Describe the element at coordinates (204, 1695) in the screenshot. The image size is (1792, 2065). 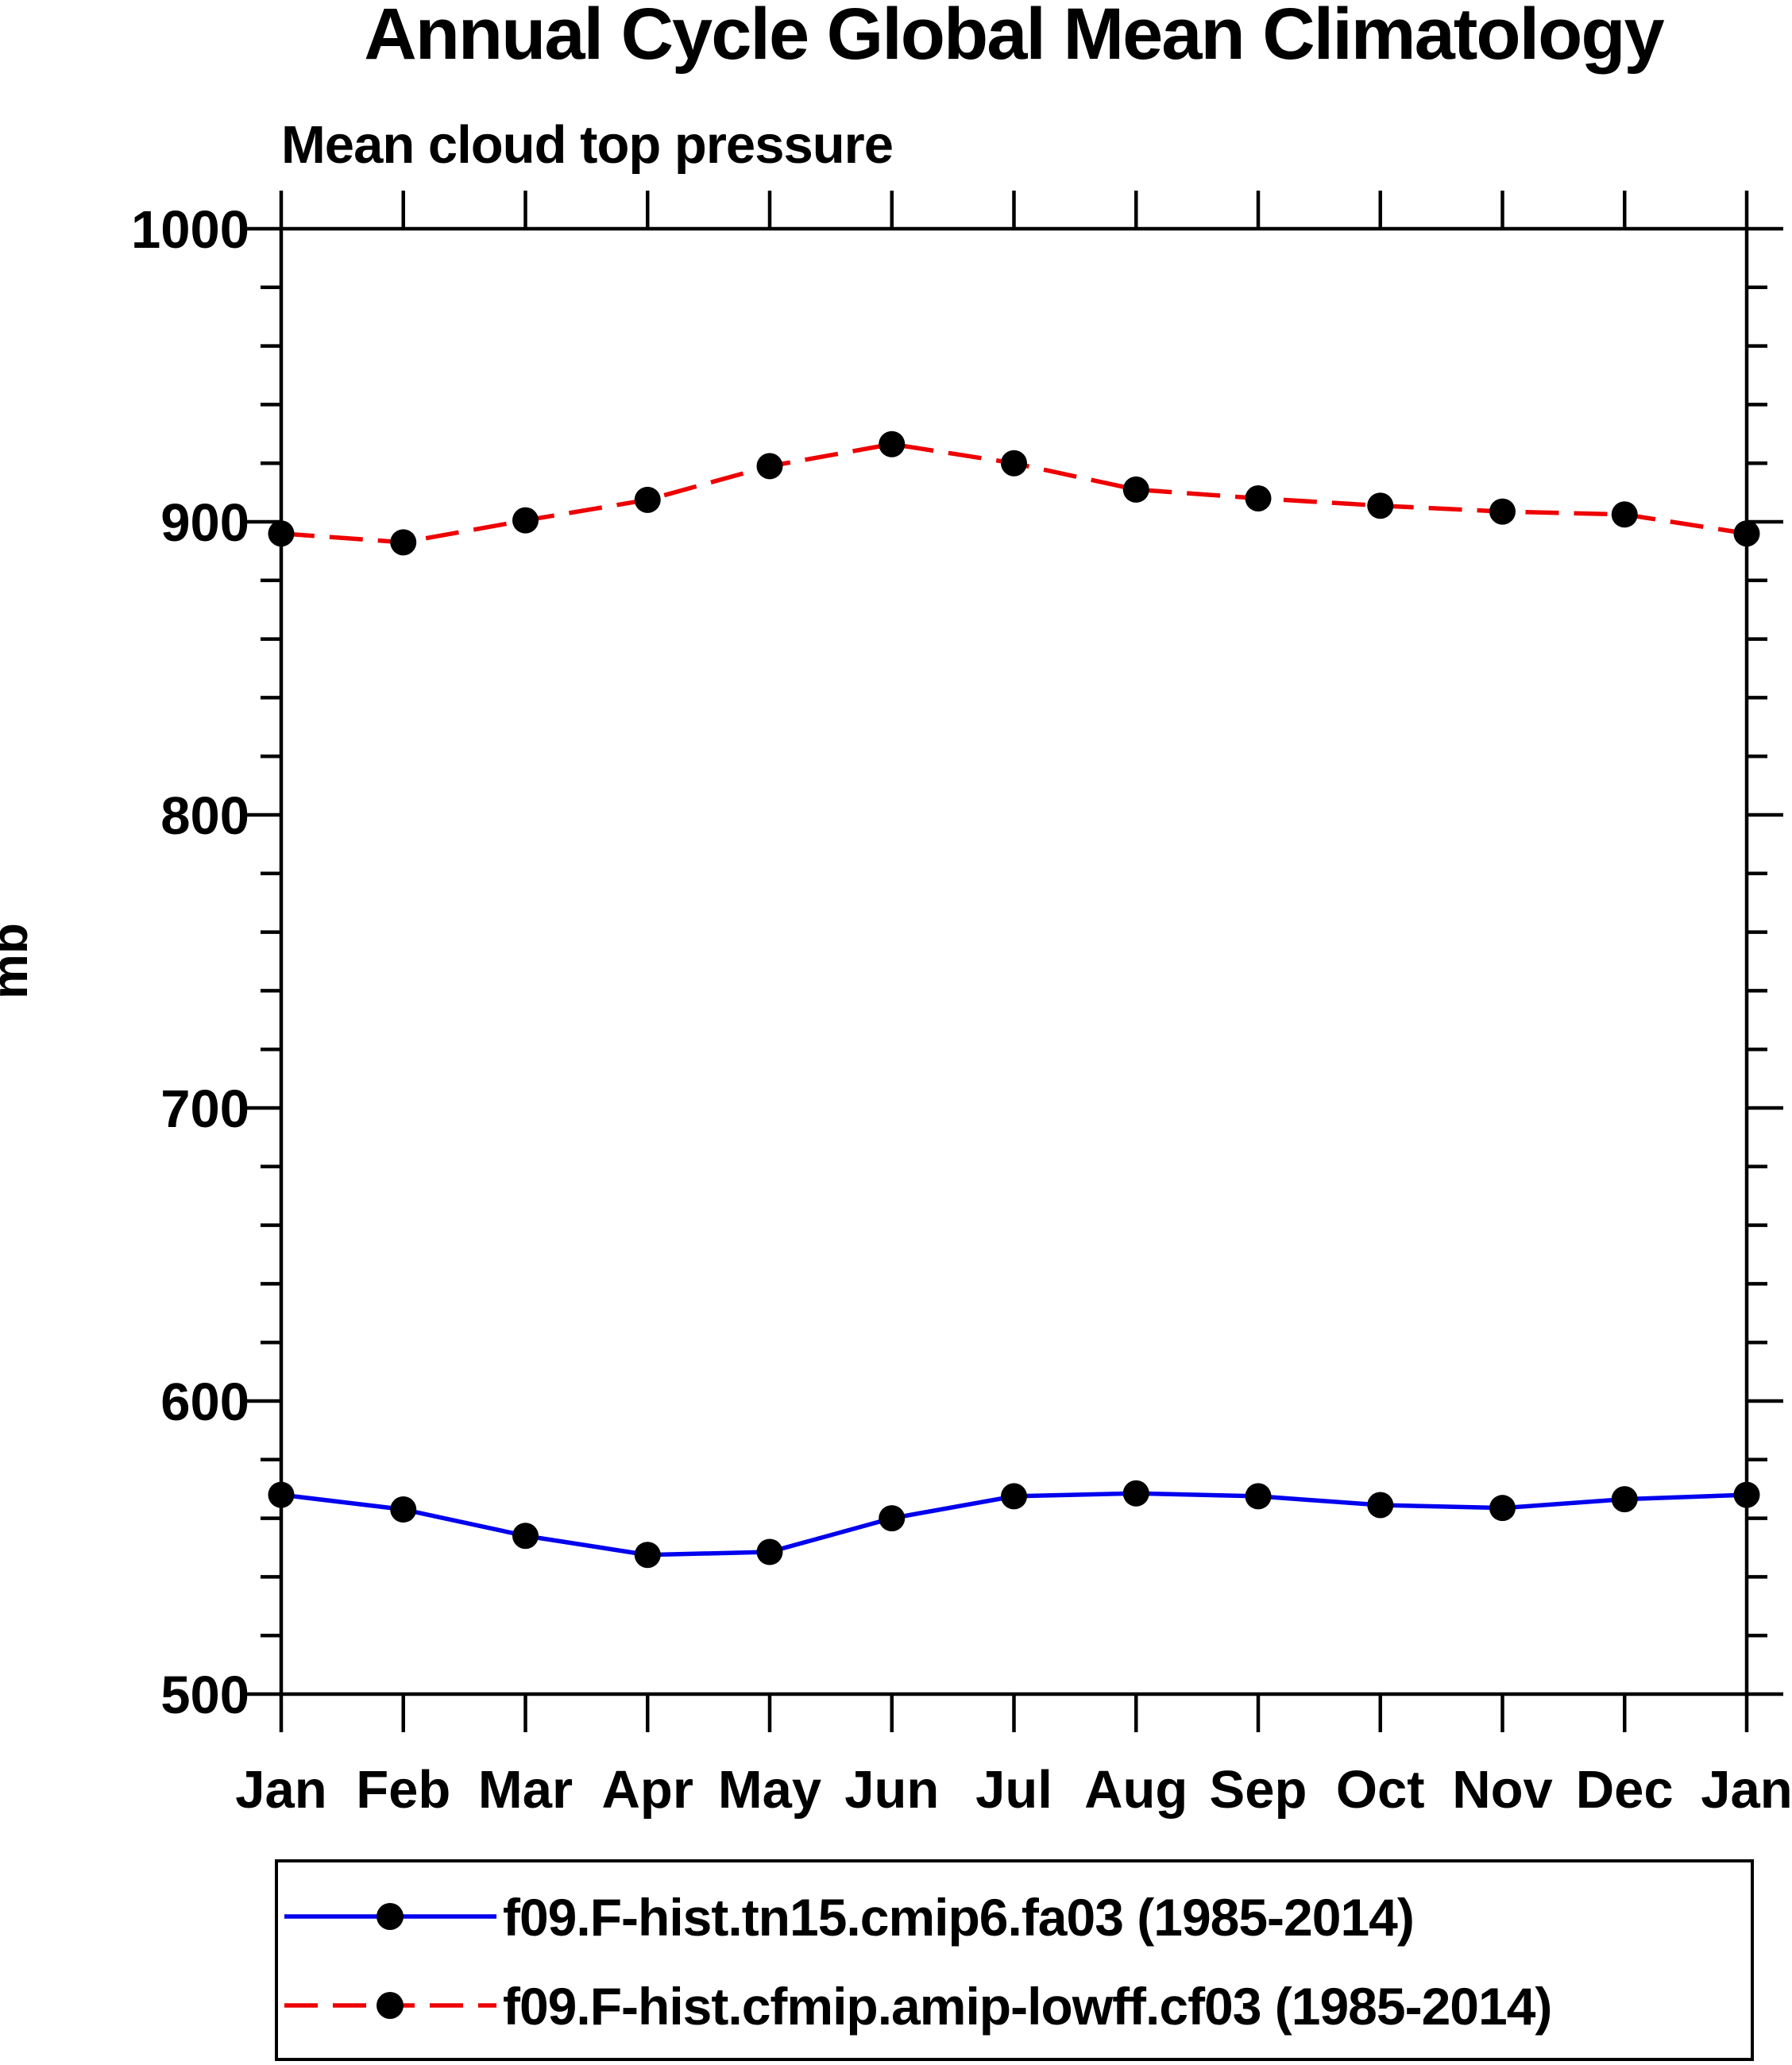
I see `y-tick-label: 500` at that location.